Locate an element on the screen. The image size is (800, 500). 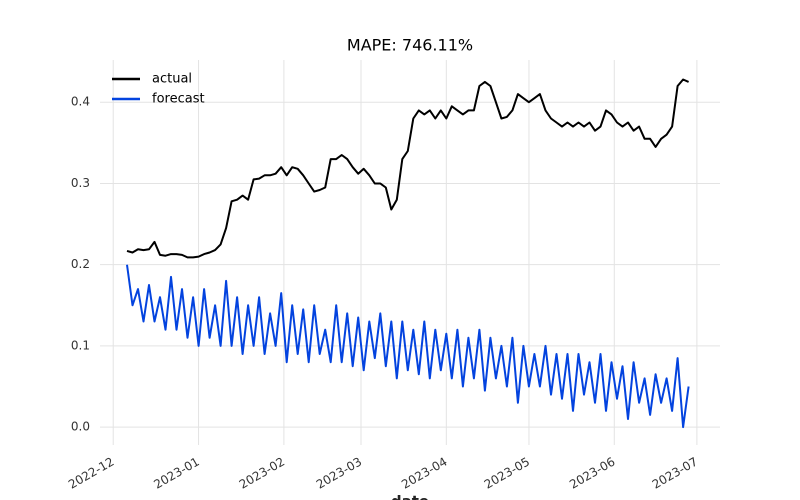
legend-label: forecast is located at coordinates (178, 99).